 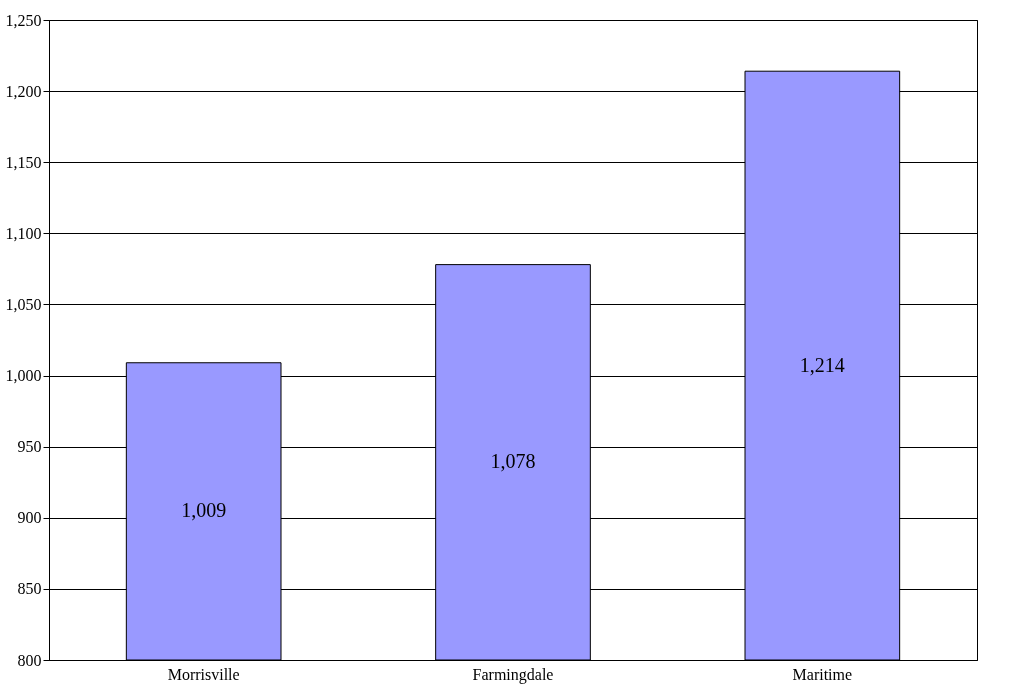 What do you see at coordinates (203, 674) in the screenshot?
I see `x-tick-label: Morrisville` at bounding box center [203, 674].